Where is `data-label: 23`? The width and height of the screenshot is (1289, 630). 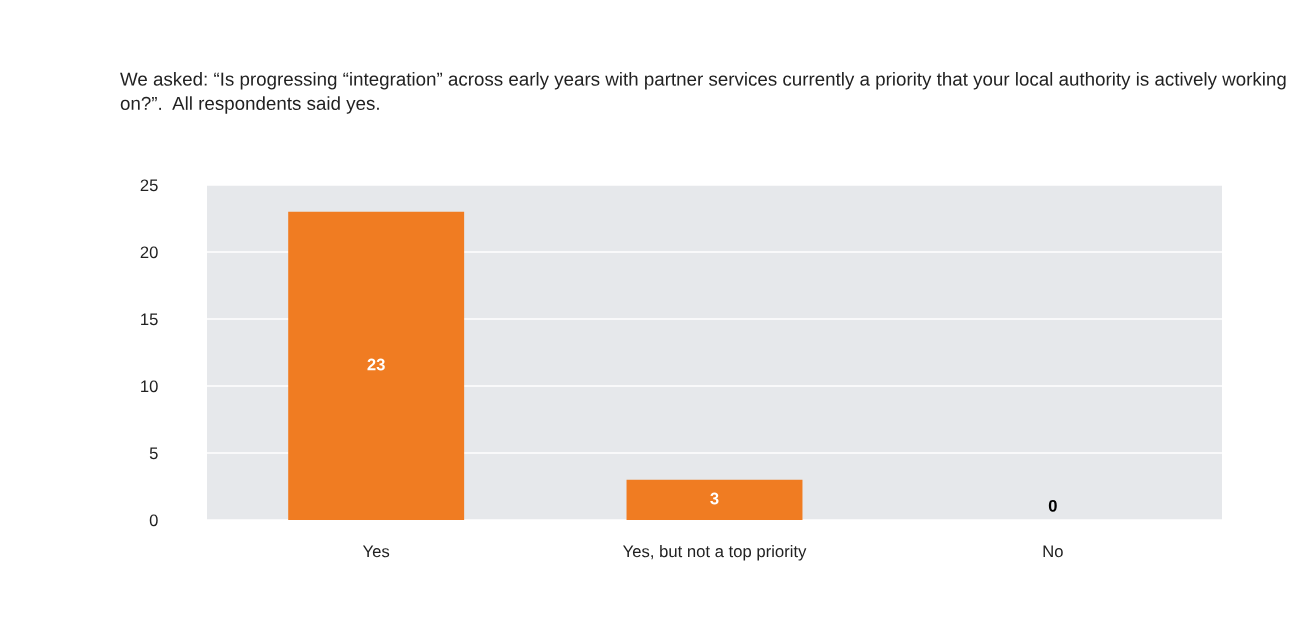 data-label: 23 is located at coordinates (376, 364).